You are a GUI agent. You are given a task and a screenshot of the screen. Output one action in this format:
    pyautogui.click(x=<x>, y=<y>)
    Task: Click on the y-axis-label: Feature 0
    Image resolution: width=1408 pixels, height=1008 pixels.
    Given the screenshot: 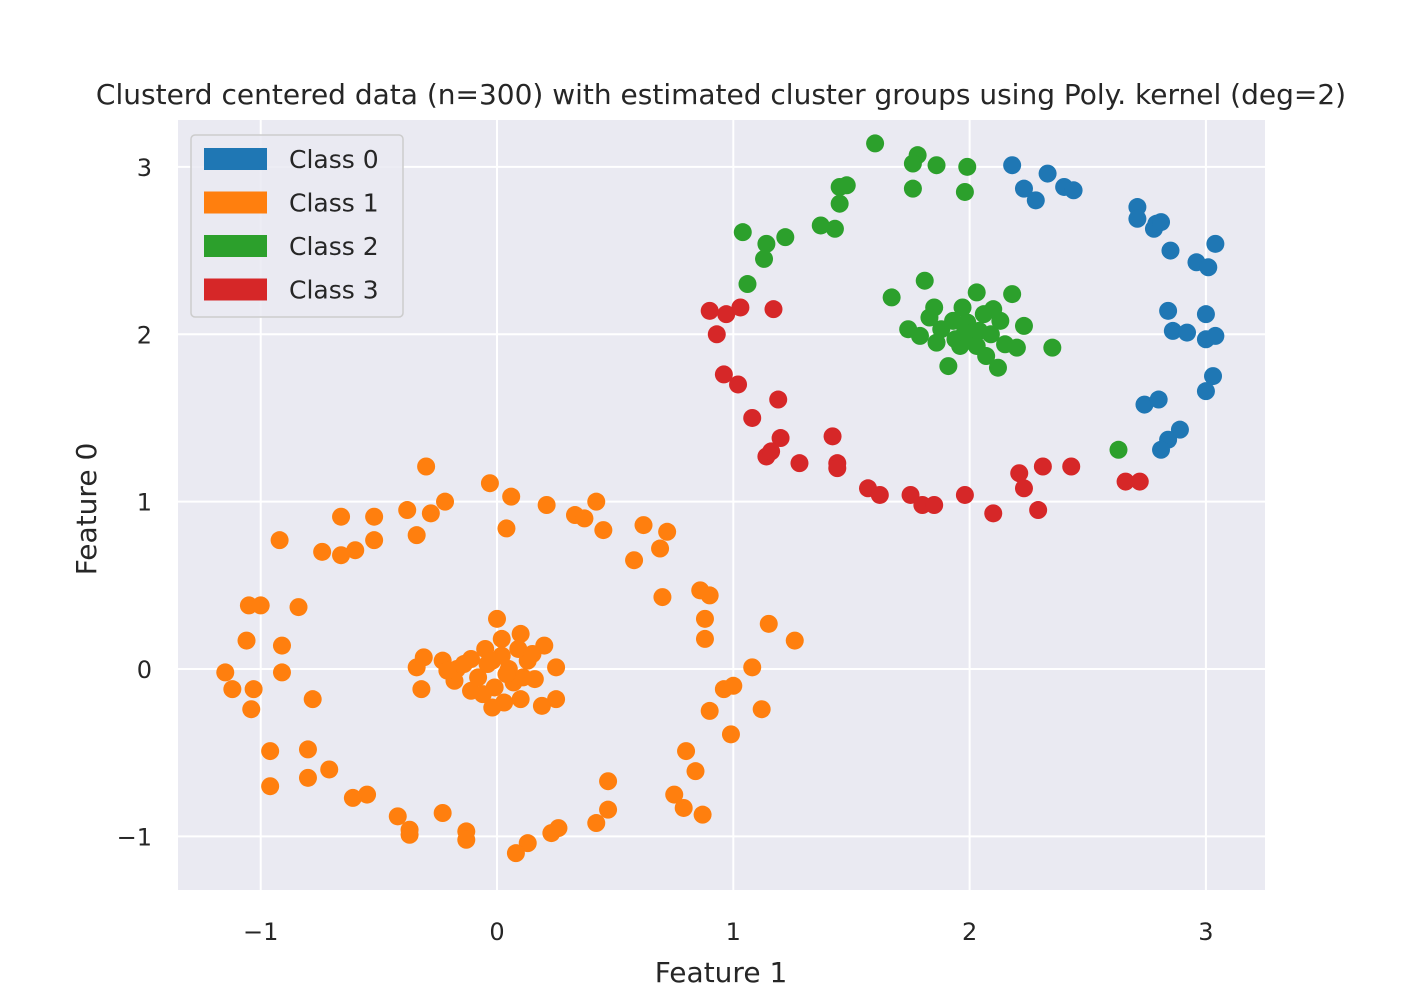 What is the action you would take?
    pyautogui.click(x=86, y=509)
    